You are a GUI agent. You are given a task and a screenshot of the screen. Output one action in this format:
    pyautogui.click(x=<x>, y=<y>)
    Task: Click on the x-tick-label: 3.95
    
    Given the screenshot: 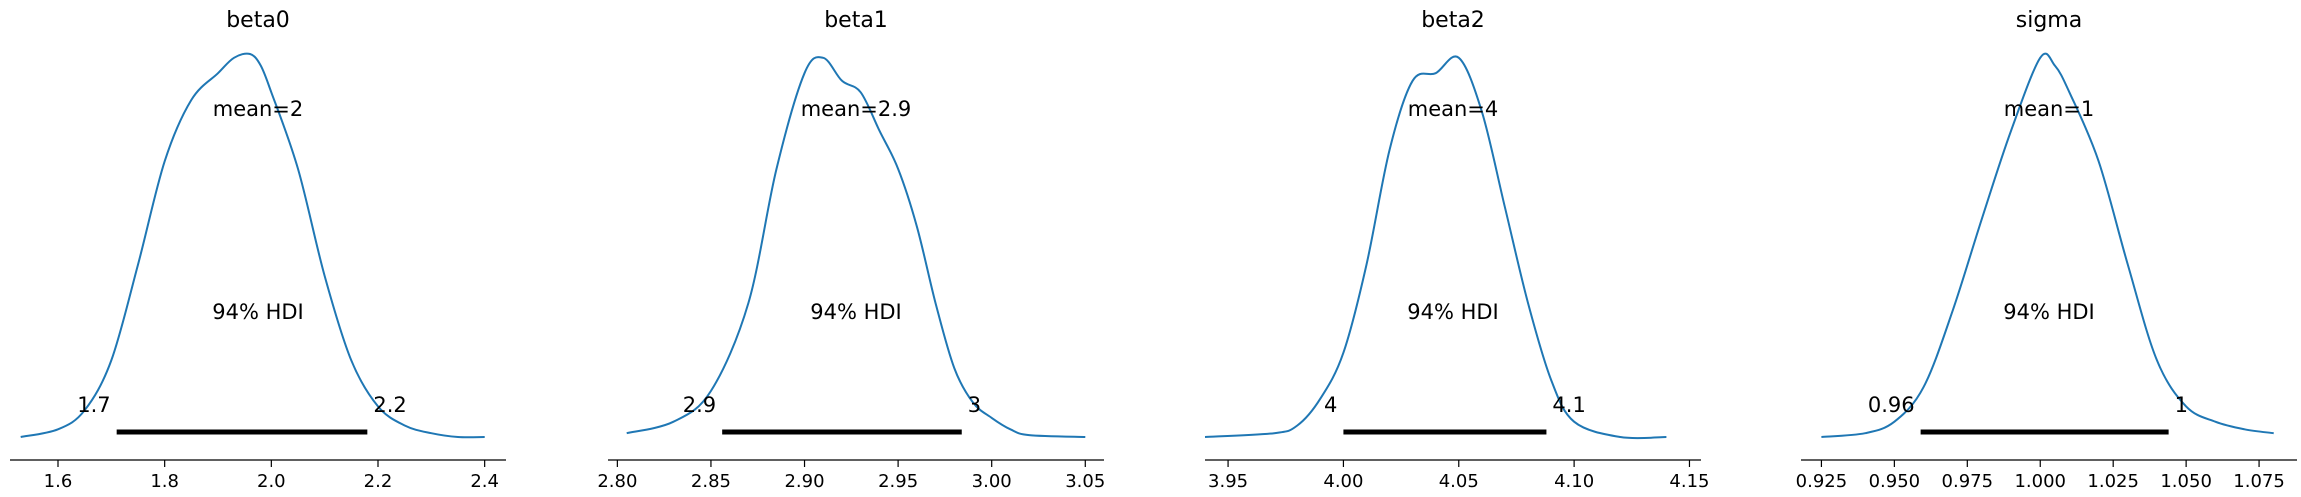 What is the action you would take?
    pyautogui.click(x=1228, y=481)
    